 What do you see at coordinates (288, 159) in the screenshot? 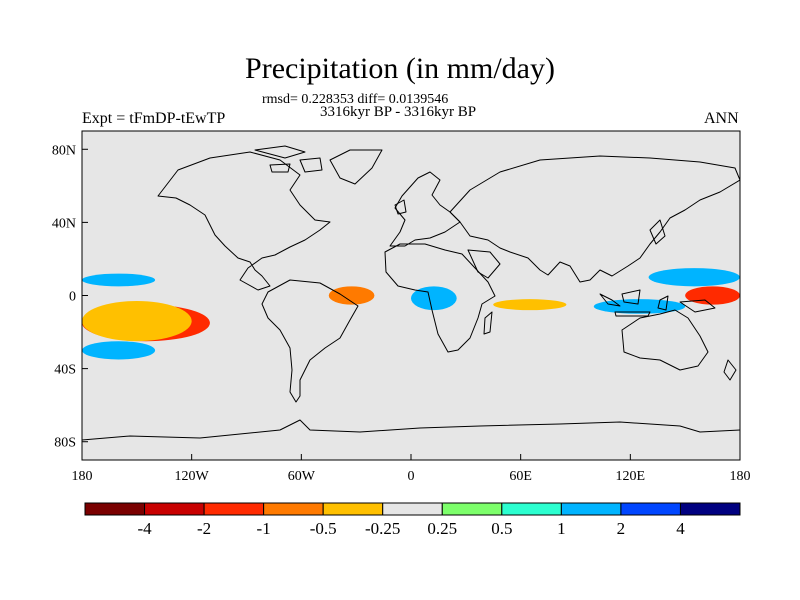
I see `coast-arctic-islands` at bounding box center [288, 159].